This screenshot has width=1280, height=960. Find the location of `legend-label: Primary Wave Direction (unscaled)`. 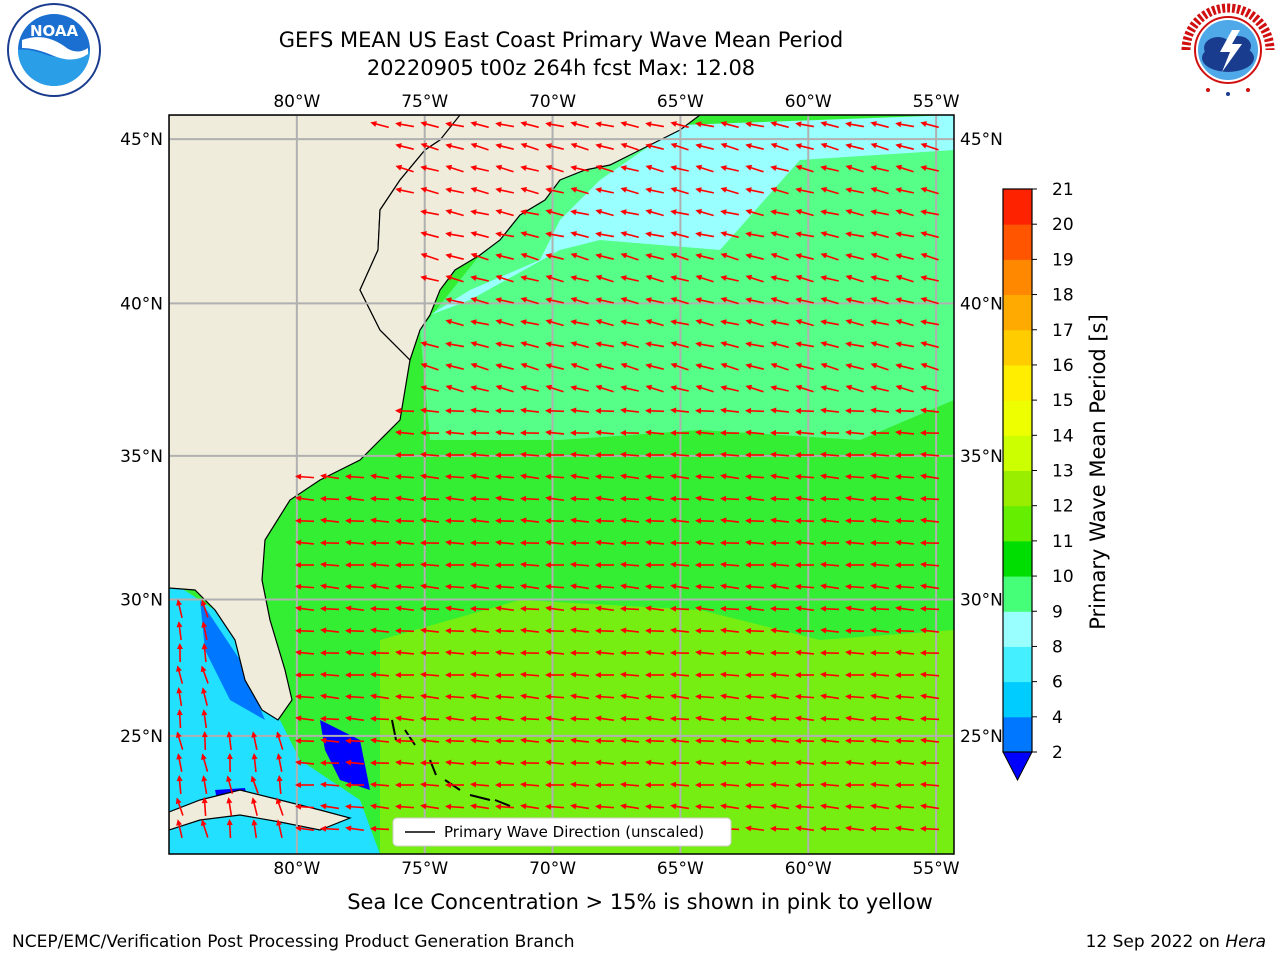

legend-label: Primary Wave Direction (unscaled) is located at coordinates (574, 832).